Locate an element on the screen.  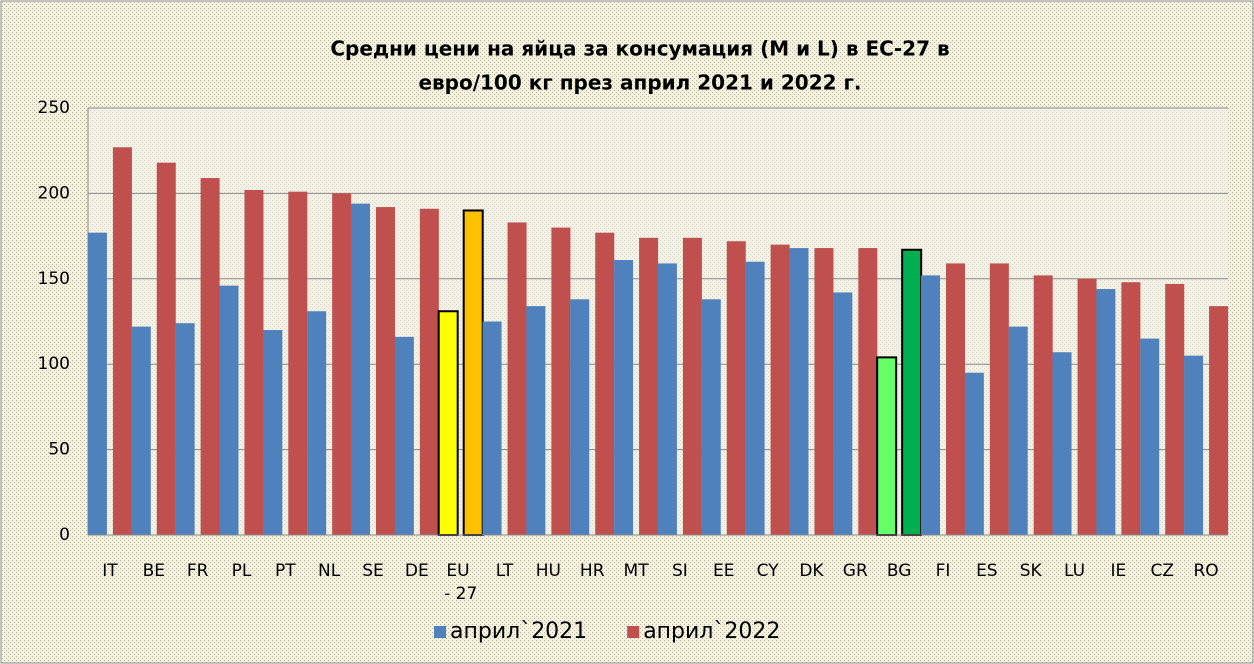
x-tick-label-part: - 27 is located at coordinates (460, 594).